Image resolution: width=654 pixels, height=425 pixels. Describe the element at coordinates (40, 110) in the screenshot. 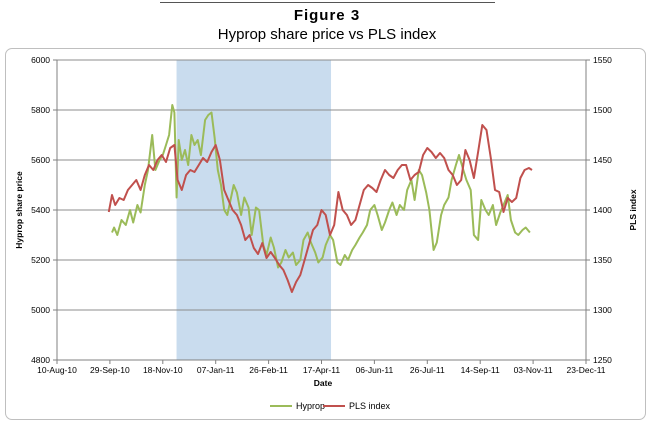

I see `y-tick-label: 5800` at that location.